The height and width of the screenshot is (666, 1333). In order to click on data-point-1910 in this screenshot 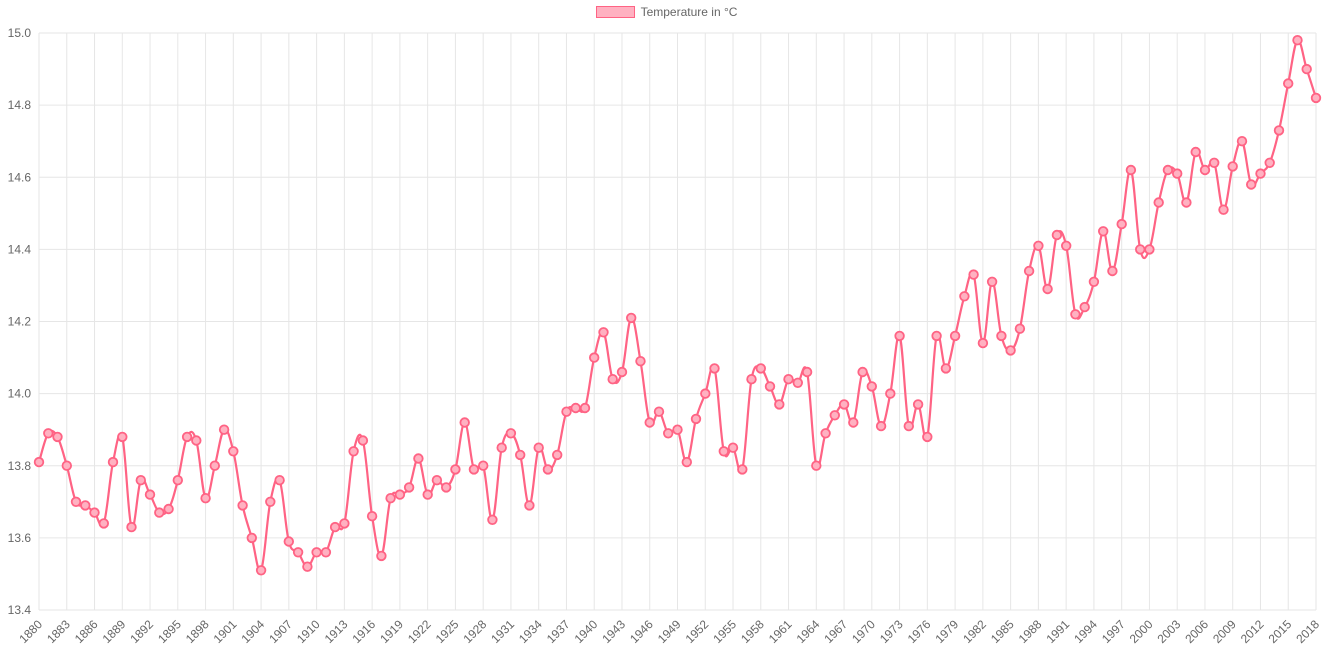, I will do `click(316, 552)`.